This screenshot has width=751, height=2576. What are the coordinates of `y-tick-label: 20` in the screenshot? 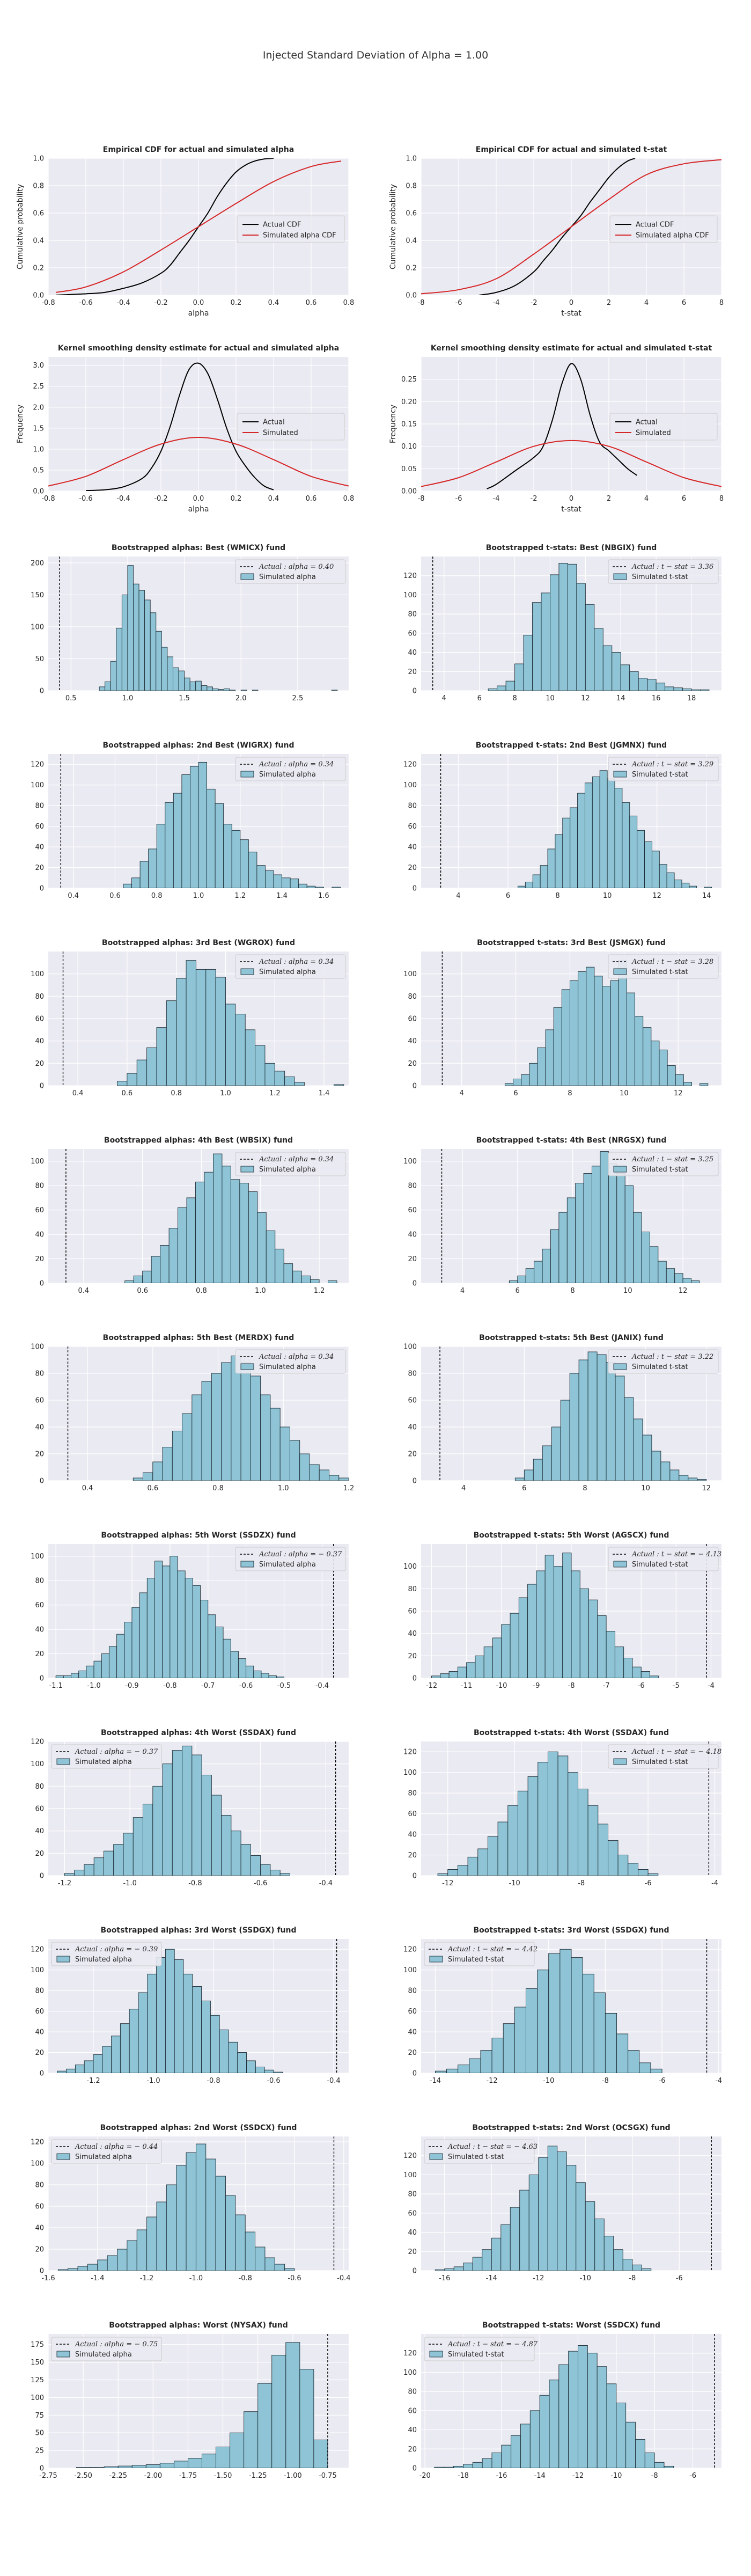 It's located at (412, 2450).